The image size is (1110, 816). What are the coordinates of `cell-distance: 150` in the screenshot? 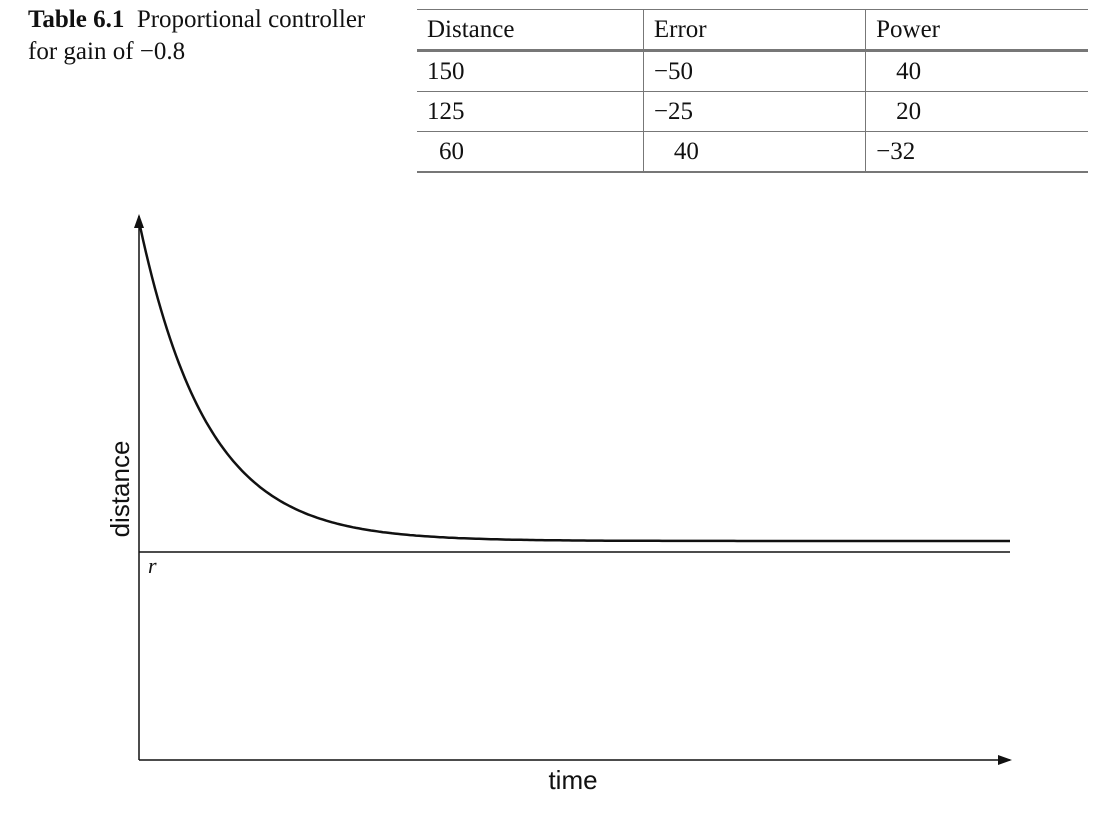 It's located at (530, 71).